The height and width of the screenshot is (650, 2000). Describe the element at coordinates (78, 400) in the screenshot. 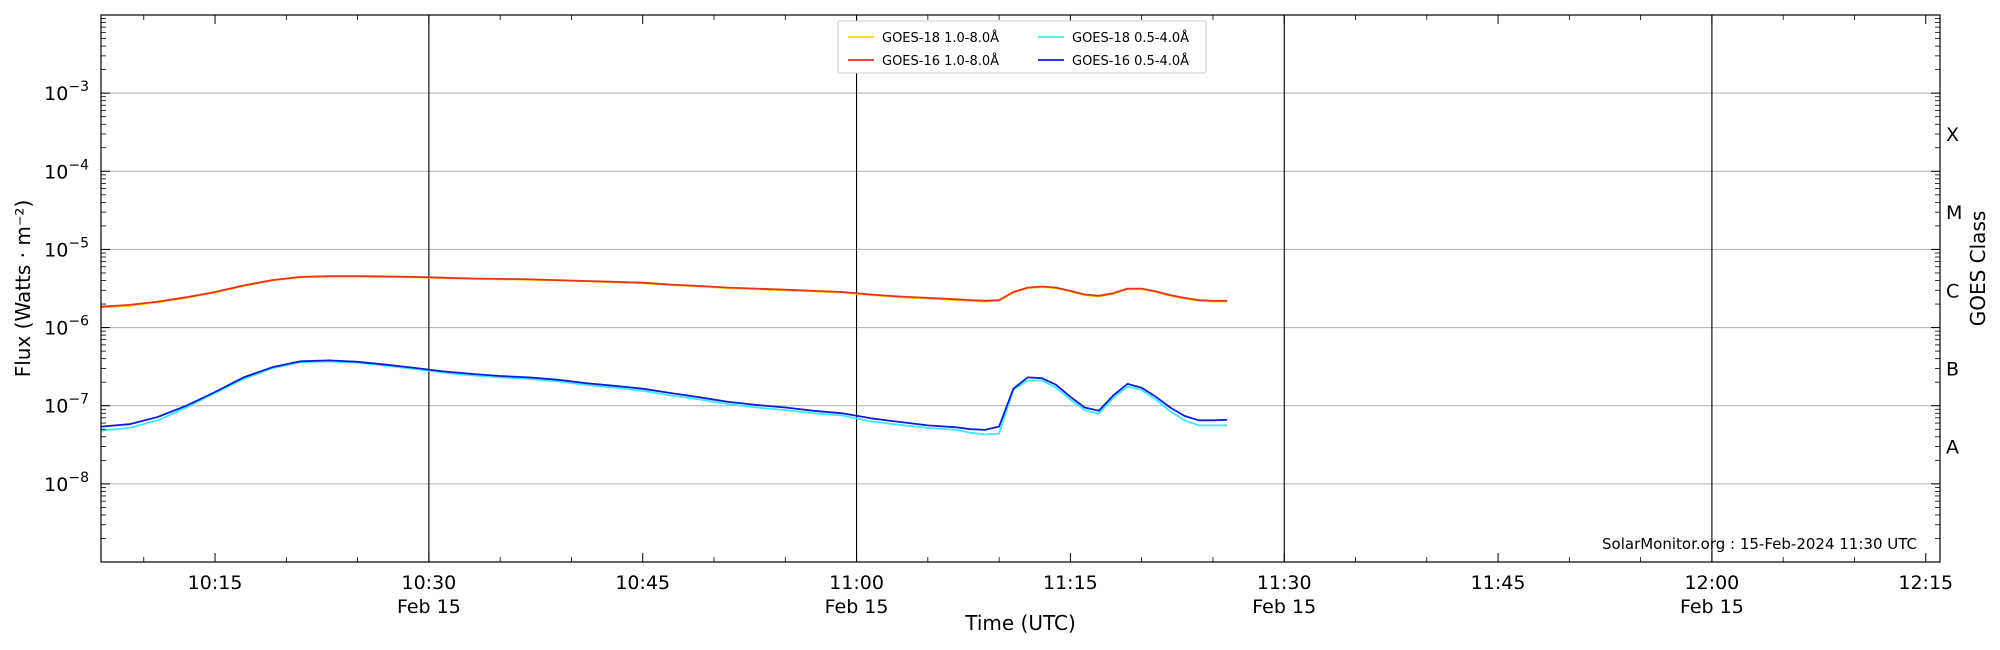

I see `y-tick-exponent: −7` at that location.